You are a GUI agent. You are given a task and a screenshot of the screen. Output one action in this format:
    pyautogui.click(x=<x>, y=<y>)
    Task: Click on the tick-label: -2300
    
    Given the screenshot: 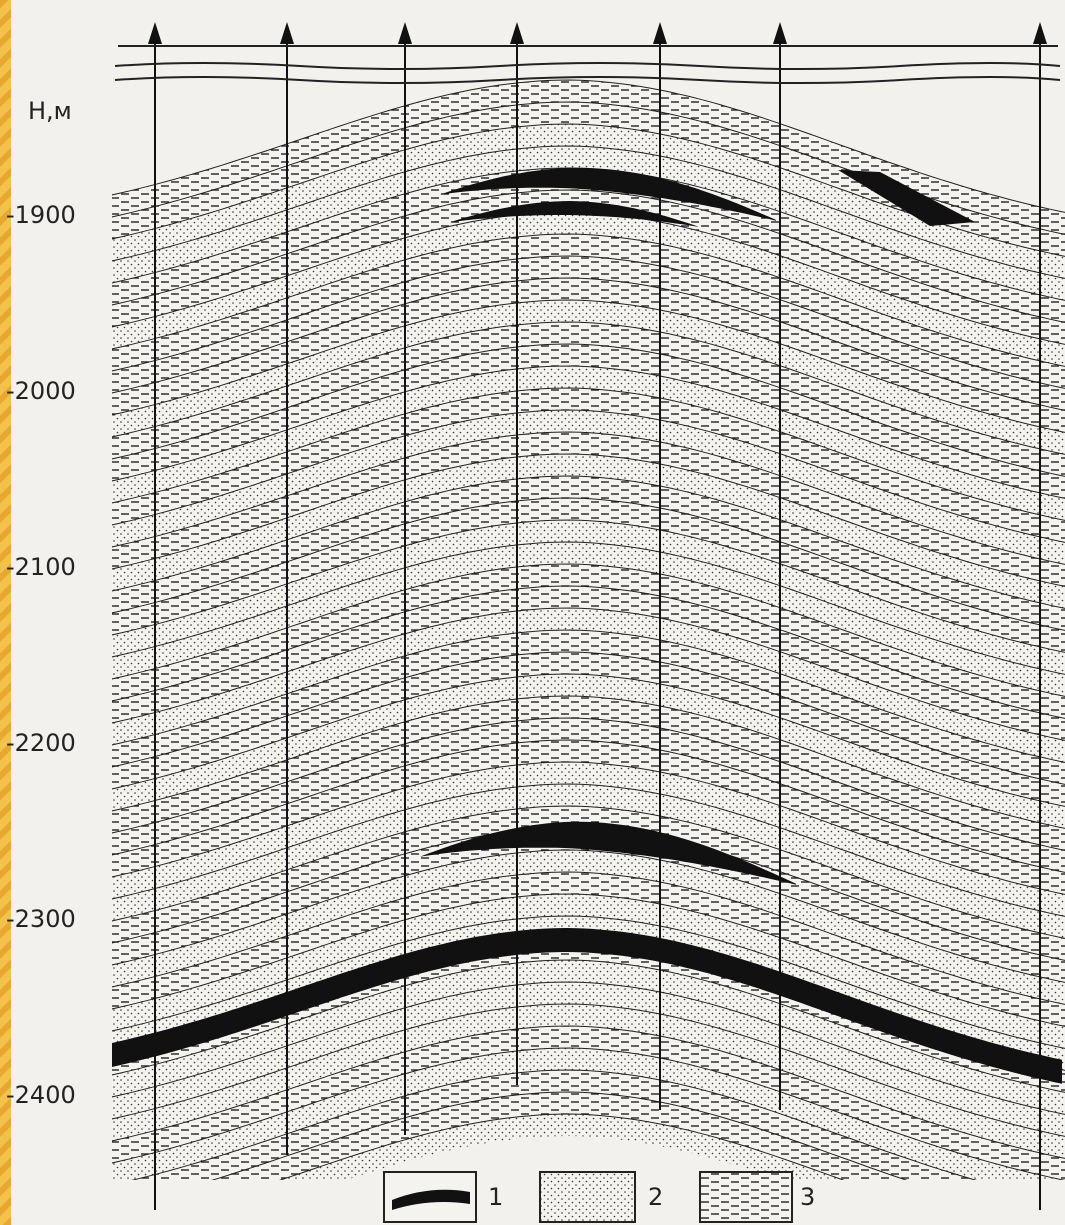 What is the action you would take?
    pyautogui.click(x=41, y=919)
    